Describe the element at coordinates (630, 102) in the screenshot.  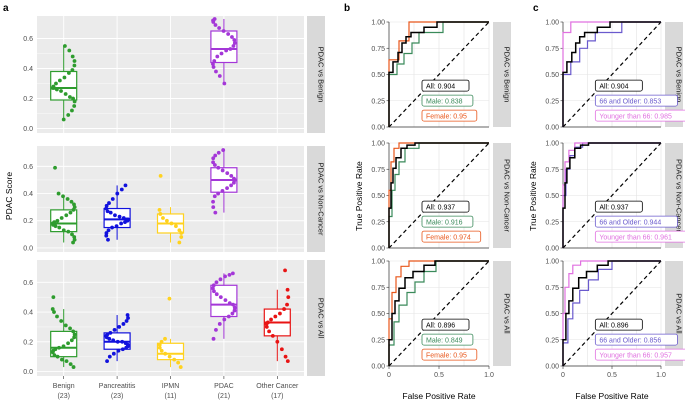
I see `auc-label: 66 and Older: 0.853` at that location.